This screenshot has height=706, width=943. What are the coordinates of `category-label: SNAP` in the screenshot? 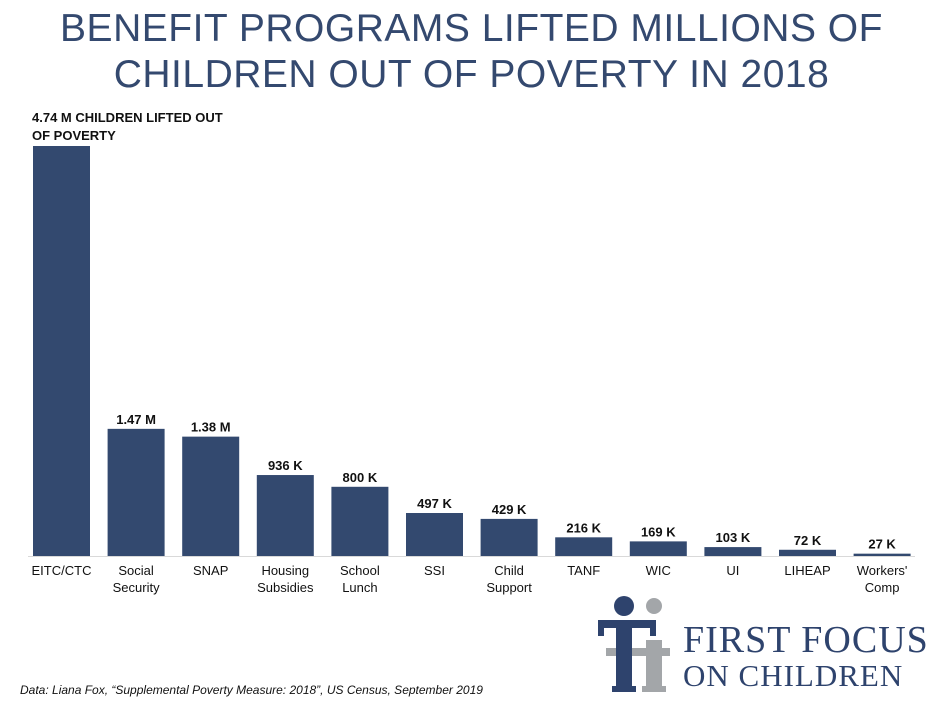 It's located at (210, 570).